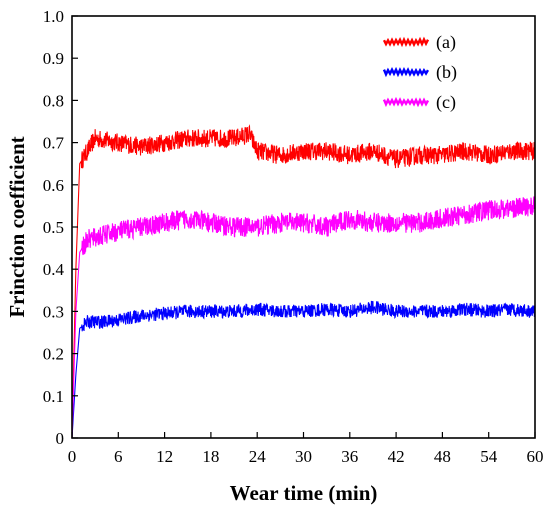 This screenshot has width=550, height=514. I want to click on legend-label: (c), so click(446, 102).